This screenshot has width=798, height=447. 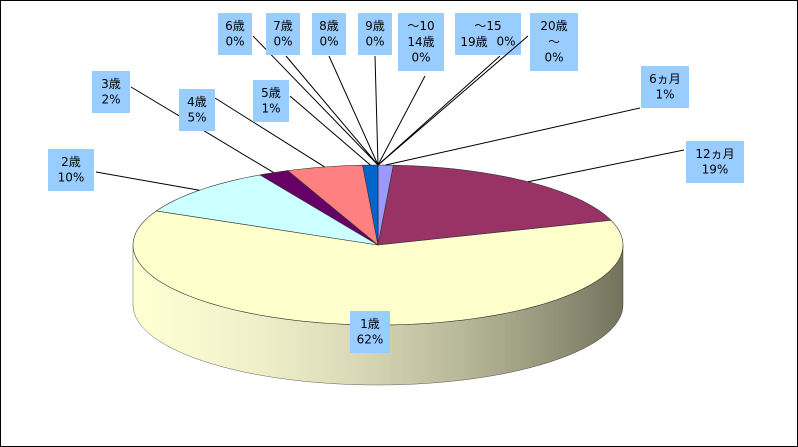 I want to click on category-label: 12ヵ月, so click(x=714, y=154).